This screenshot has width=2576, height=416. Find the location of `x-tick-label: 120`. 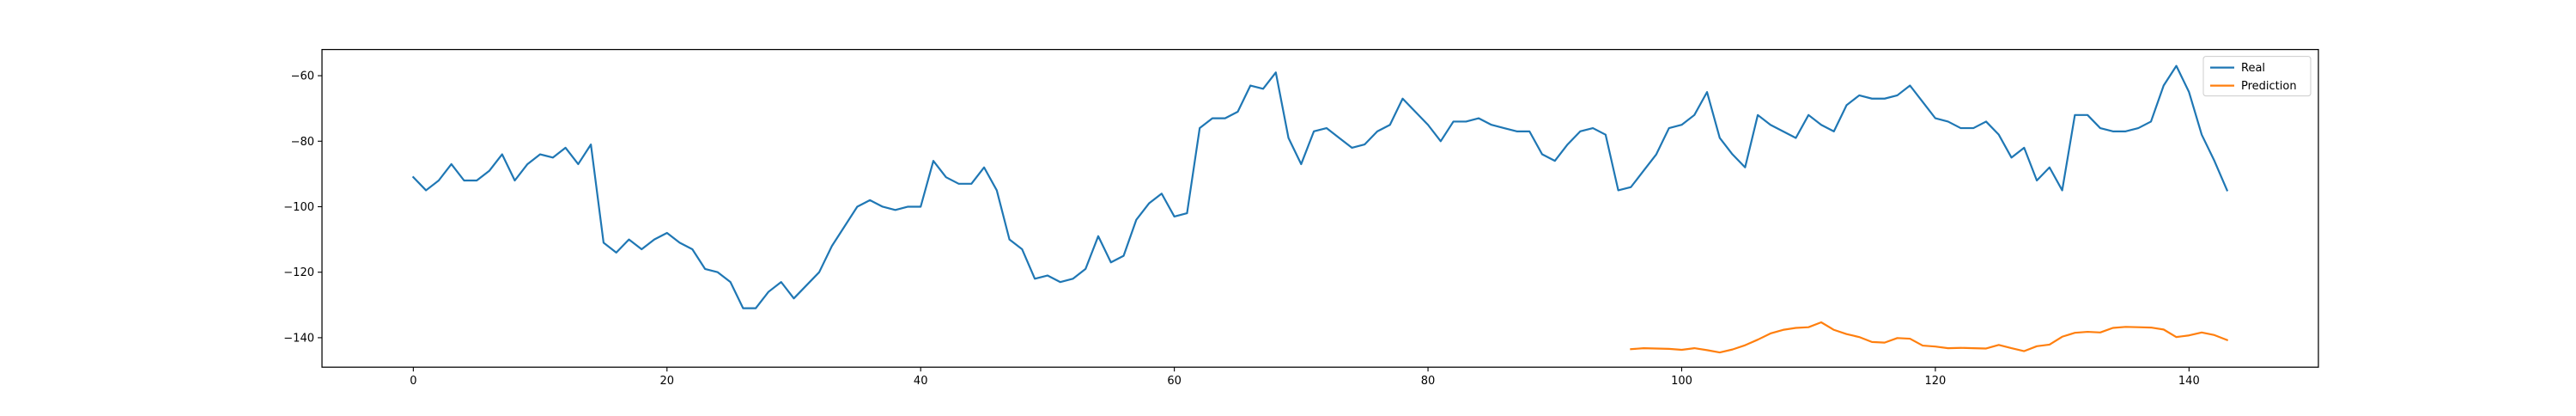

x-tick-label: 120 is located at coordinates (1935, 382).